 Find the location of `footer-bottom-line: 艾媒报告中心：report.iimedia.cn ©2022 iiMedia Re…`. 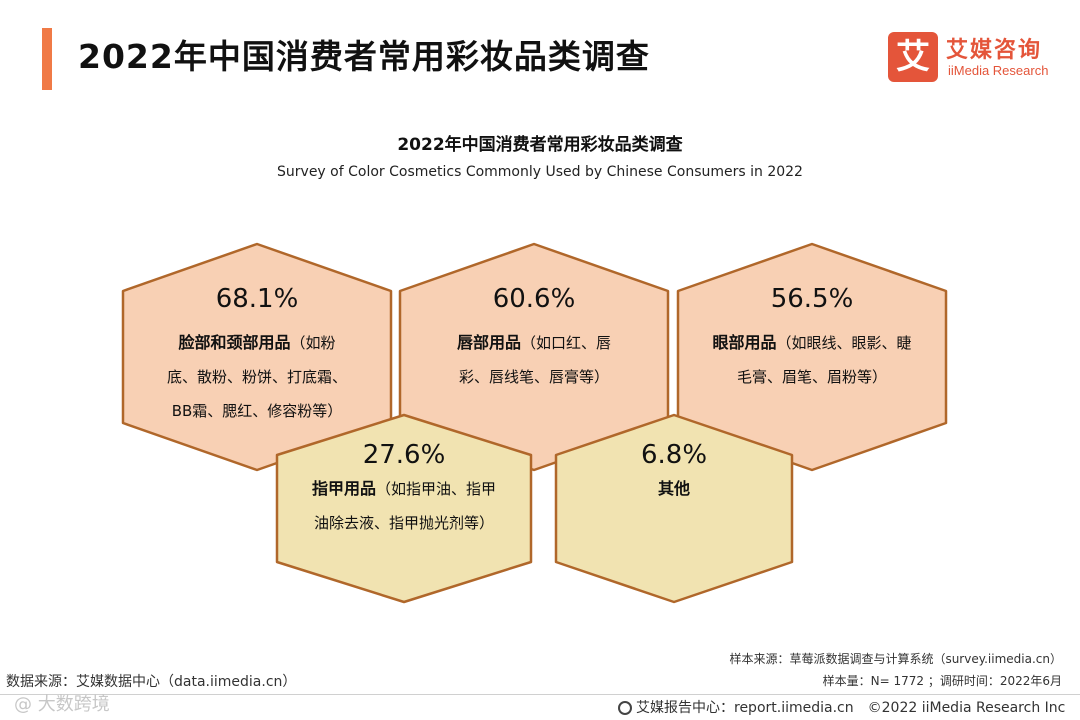

footer-bottom-line: 艾媒报告中心：report.iimedia.cn ©2022 iiMedia Re… is located at coordinates (841, 707).